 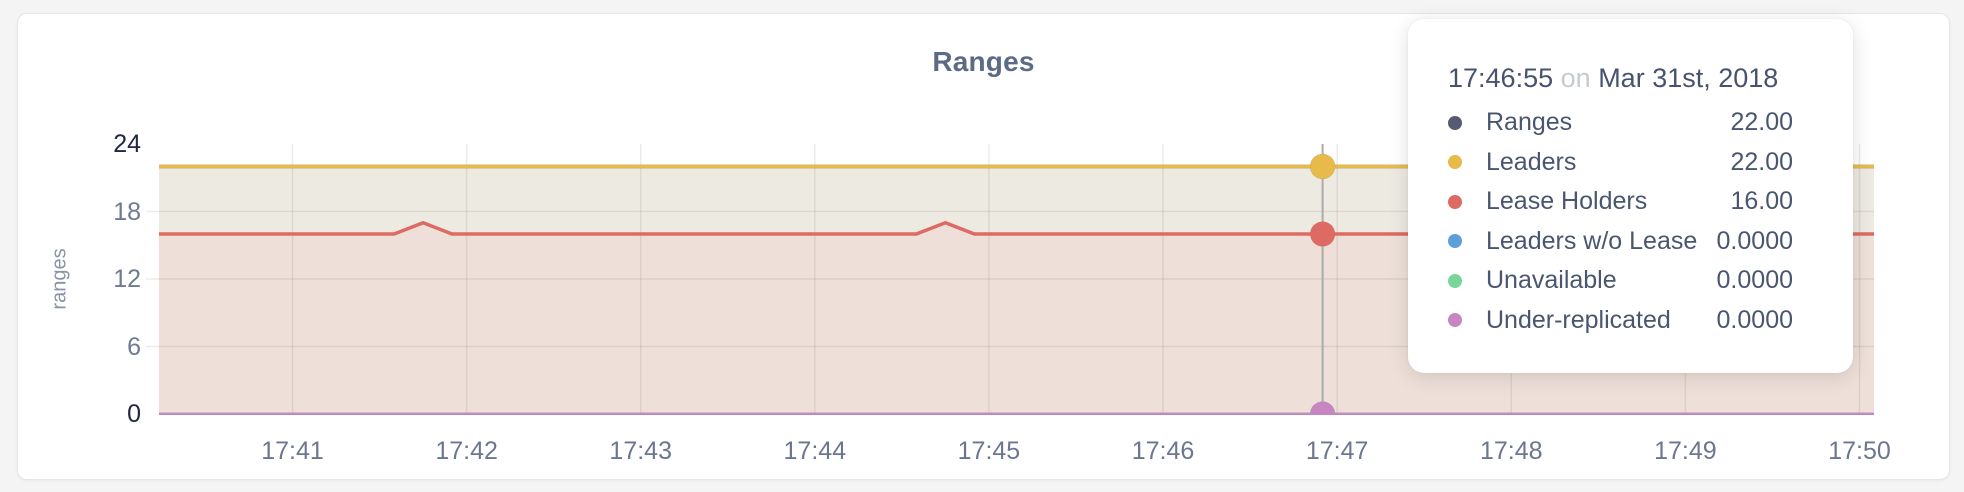 I want to click on x-tick: 17:44, so click(x=815, y=451).